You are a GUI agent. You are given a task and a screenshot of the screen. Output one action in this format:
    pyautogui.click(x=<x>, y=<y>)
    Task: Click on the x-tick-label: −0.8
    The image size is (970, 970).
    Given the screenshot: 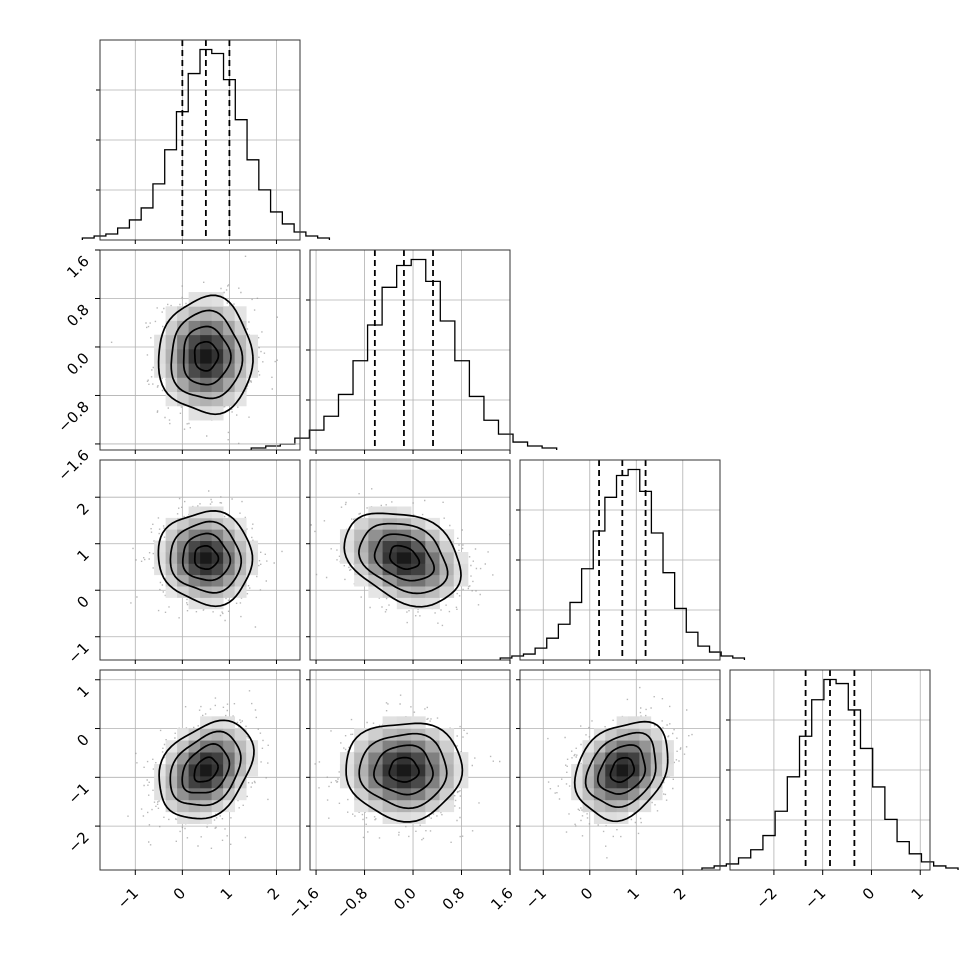 What is the action you would take?
    pyautogui.click(x=352, y=903)
    